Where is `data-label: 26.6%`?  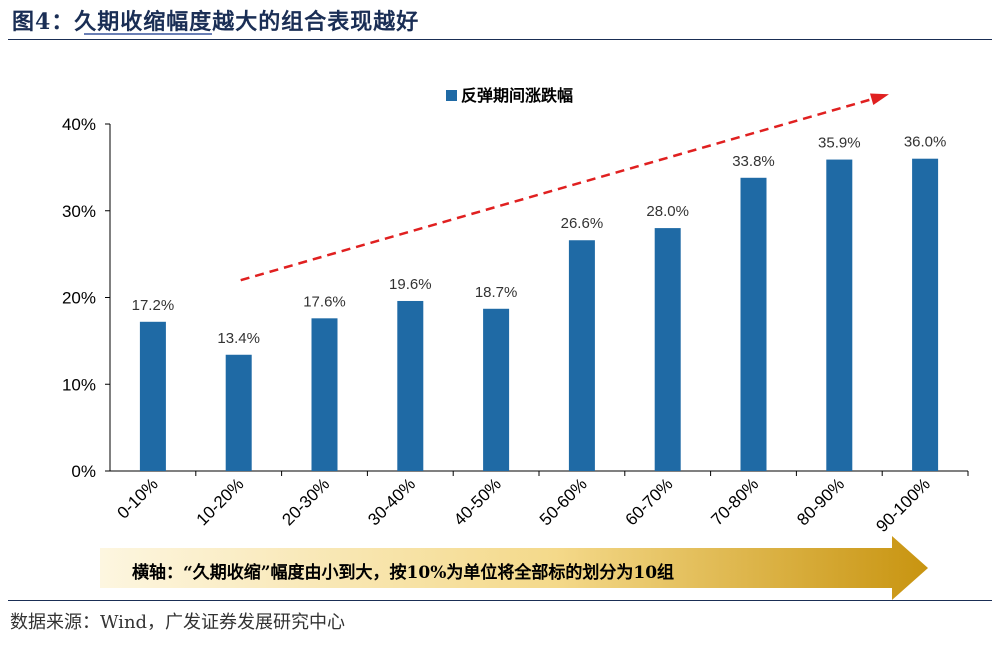 data-label: 26.6% is located at coordinates (582, 223).